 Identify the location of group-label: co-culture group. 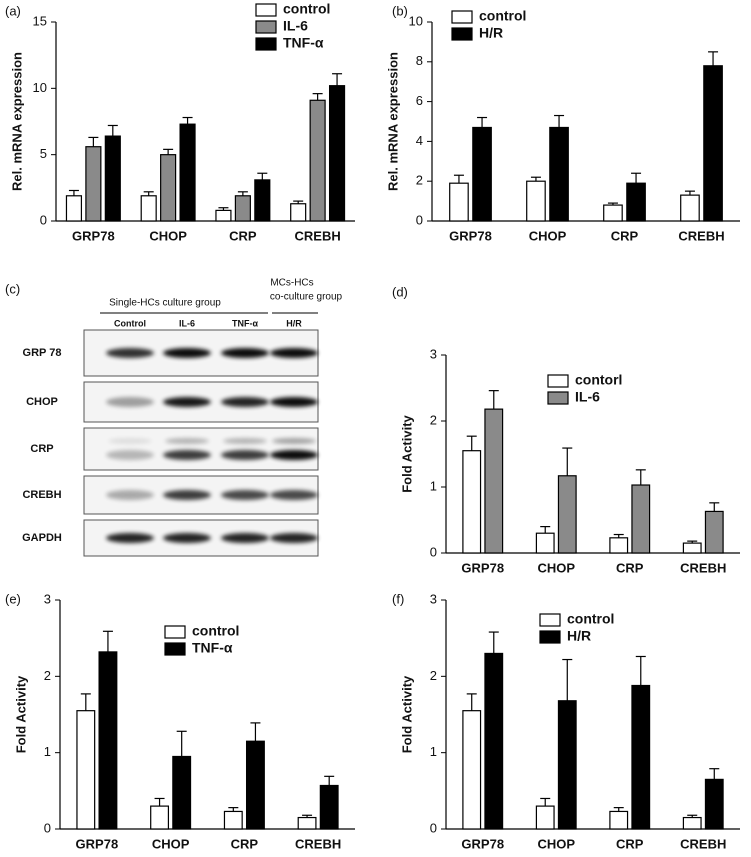
(306, 297).